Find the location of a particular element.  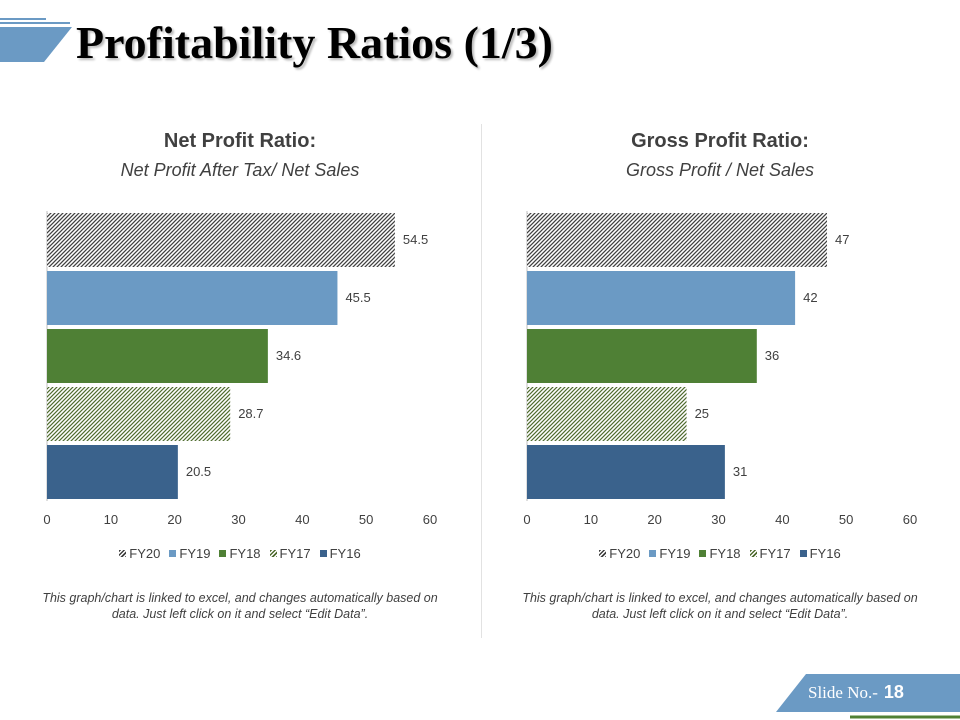

data-label-fy19: 45.5 is located at coordinates (357, 297).